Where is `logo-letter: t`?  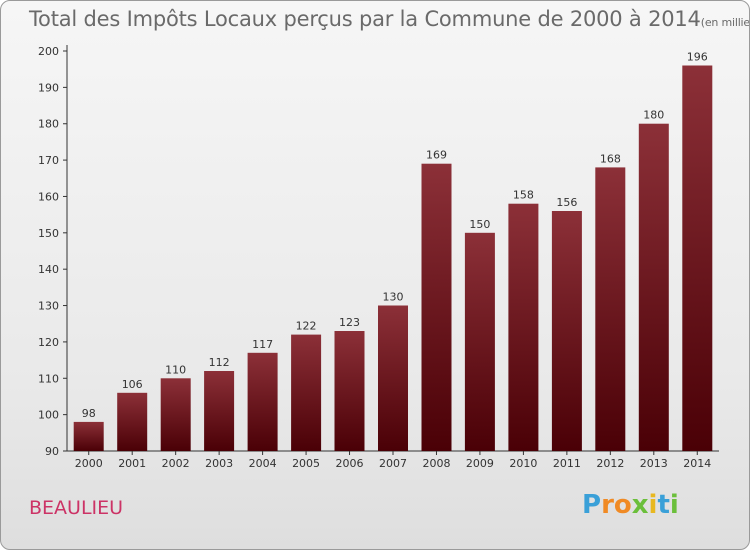
logo-letter: t is located at coordinates (663, 505).